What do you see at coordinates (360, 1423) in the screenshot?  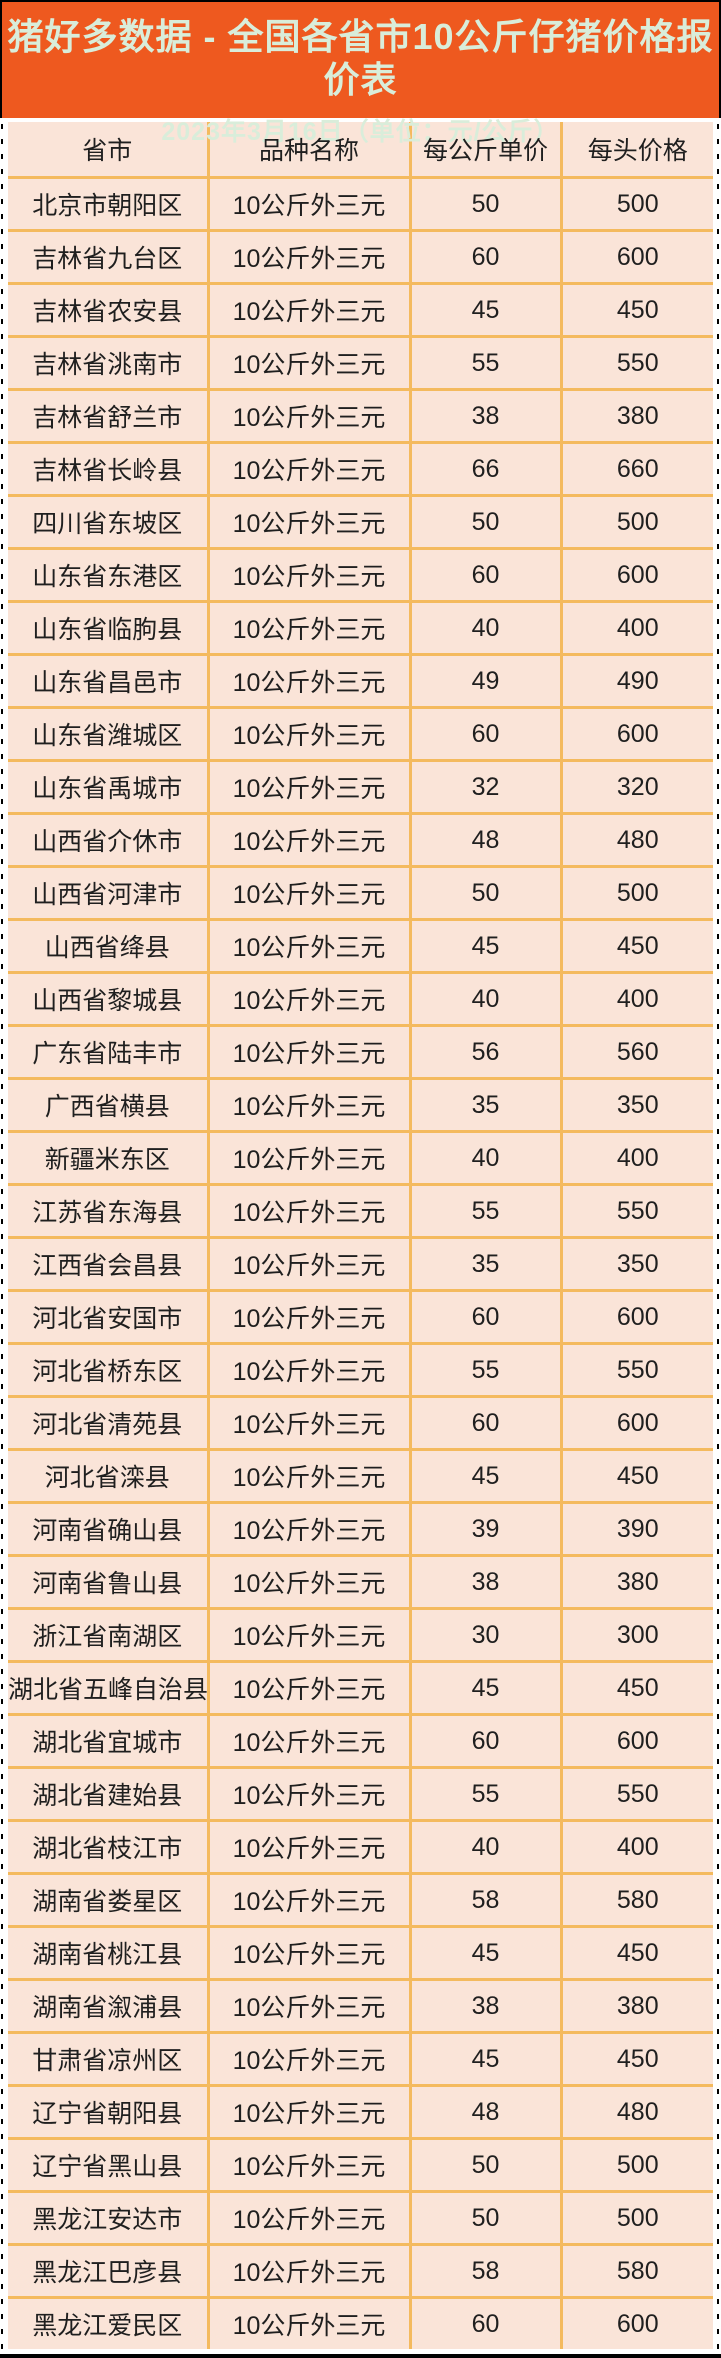 I see `table-row: 河北省清苑县 10公斤外三元 60 600` at bounding box center [360, 1423].